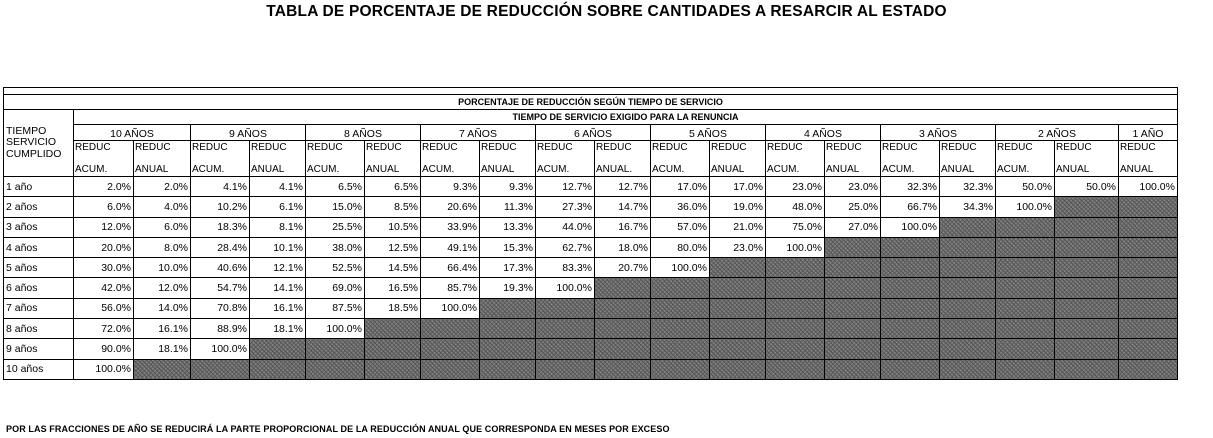 The image size is (1213, 438). I want to click on year-group-header: 2 AÑOS, so click(1057, 132).